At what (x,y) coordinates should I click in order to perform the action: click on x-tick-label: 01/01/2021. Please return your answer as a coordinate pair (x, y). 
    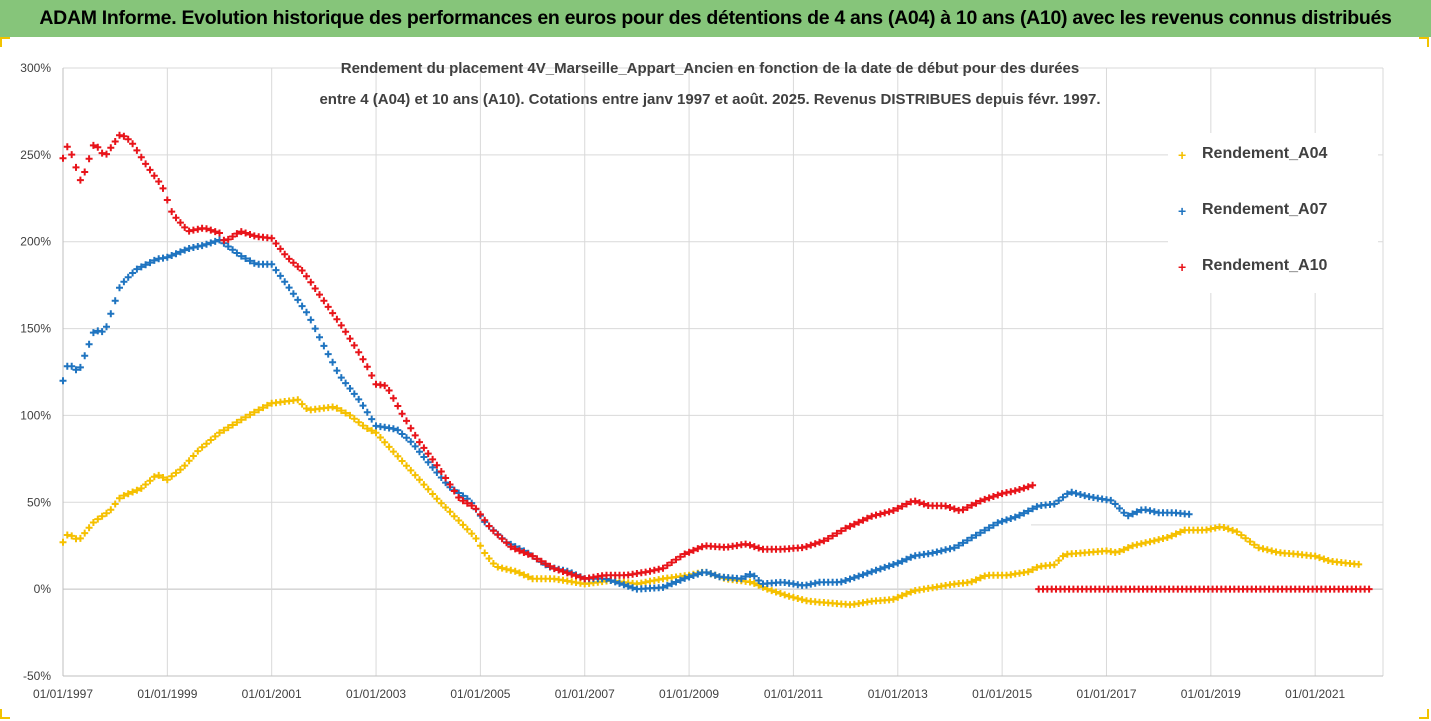
    Looking at the image, I should click on (1315, 694).